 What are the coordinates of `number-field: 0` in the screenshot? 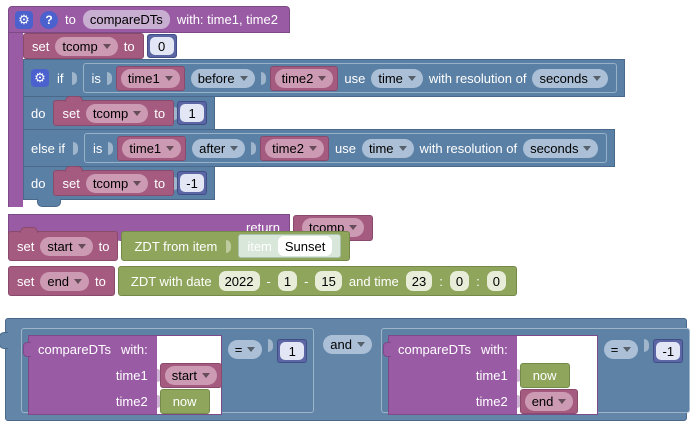 It's located at (161, 46).